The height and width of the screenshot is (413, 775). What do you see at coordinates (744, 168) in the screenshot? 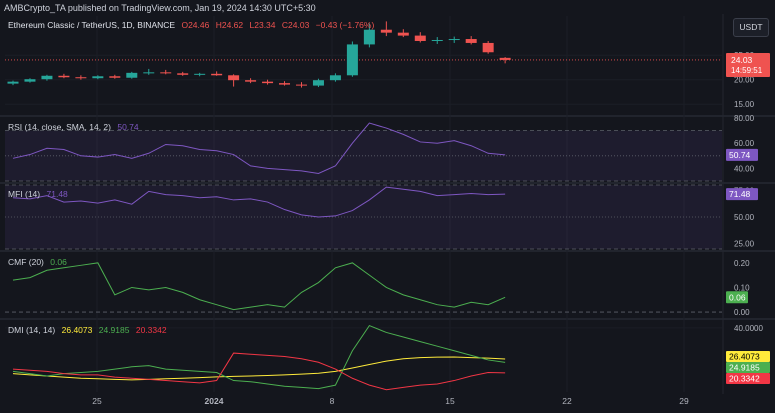
I see `indicator-tick-label: 40.00` at bounding box center [744, 168].